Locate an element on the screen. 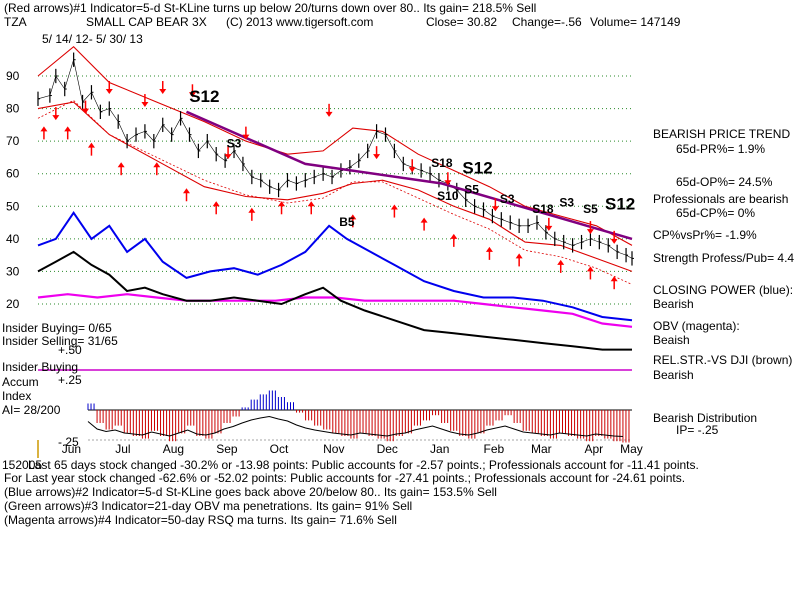 Image resolution: width=800 pixels, height=600 pixels. y-tick-label: 40 is located at coordinates (13, 239).